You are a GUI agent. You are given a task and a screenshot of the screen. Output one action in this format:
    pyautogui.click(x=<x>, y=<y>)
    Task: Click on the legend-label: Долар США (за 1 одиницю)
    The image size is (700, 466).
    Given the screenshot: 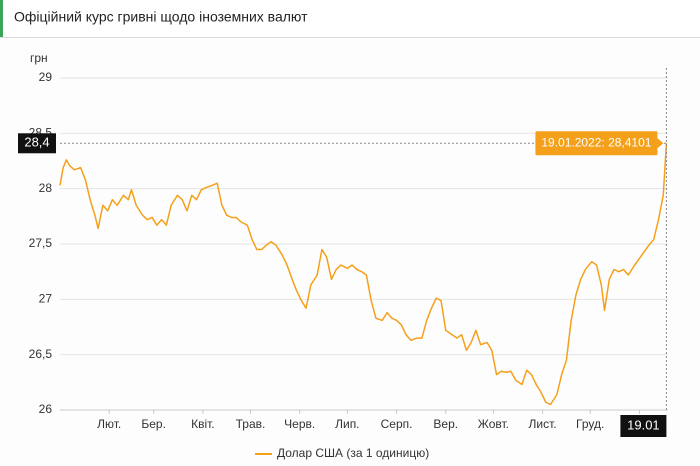 What is the action you would take?
    pyautogui.click(x=353, y=453)
    